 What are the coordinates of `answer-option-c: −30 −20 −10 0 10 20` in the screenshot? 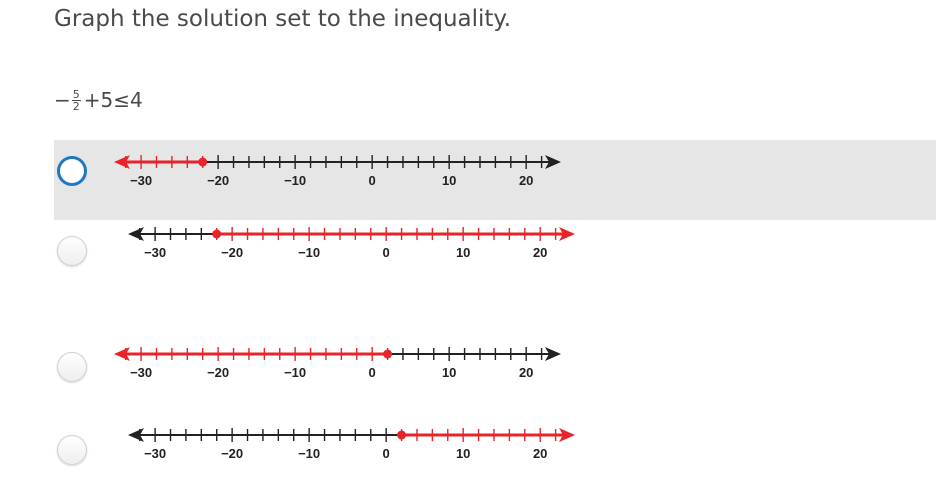 It's located at (495, 360).